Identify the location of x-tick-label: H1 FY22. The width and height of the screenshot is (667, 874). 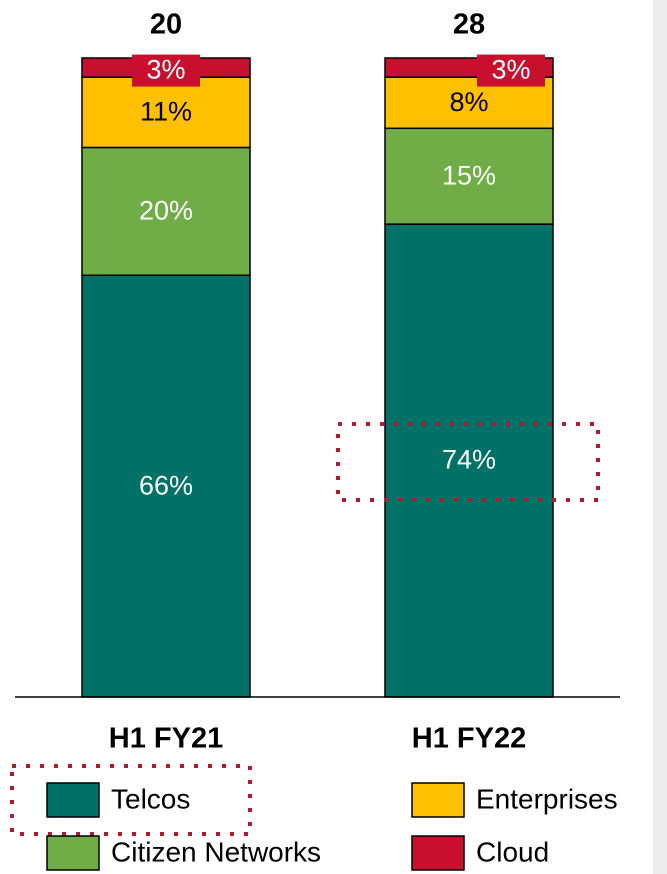
(469, 739).